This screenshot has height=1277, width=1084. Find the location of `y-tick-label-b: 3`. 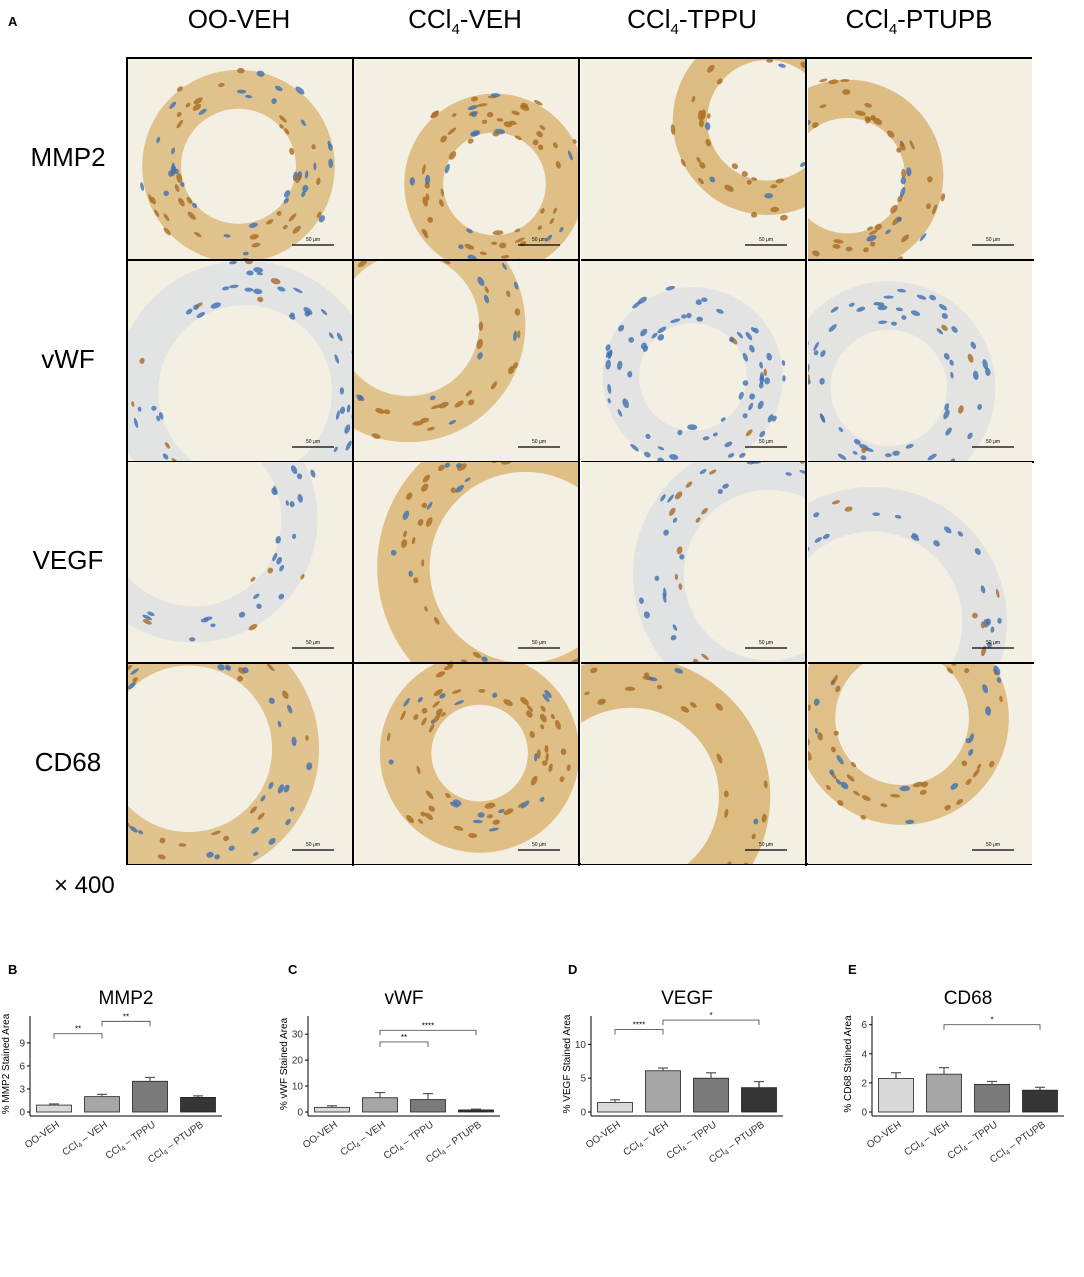

y-tick-label-b: 3 is located at coordinates (22, 1089).